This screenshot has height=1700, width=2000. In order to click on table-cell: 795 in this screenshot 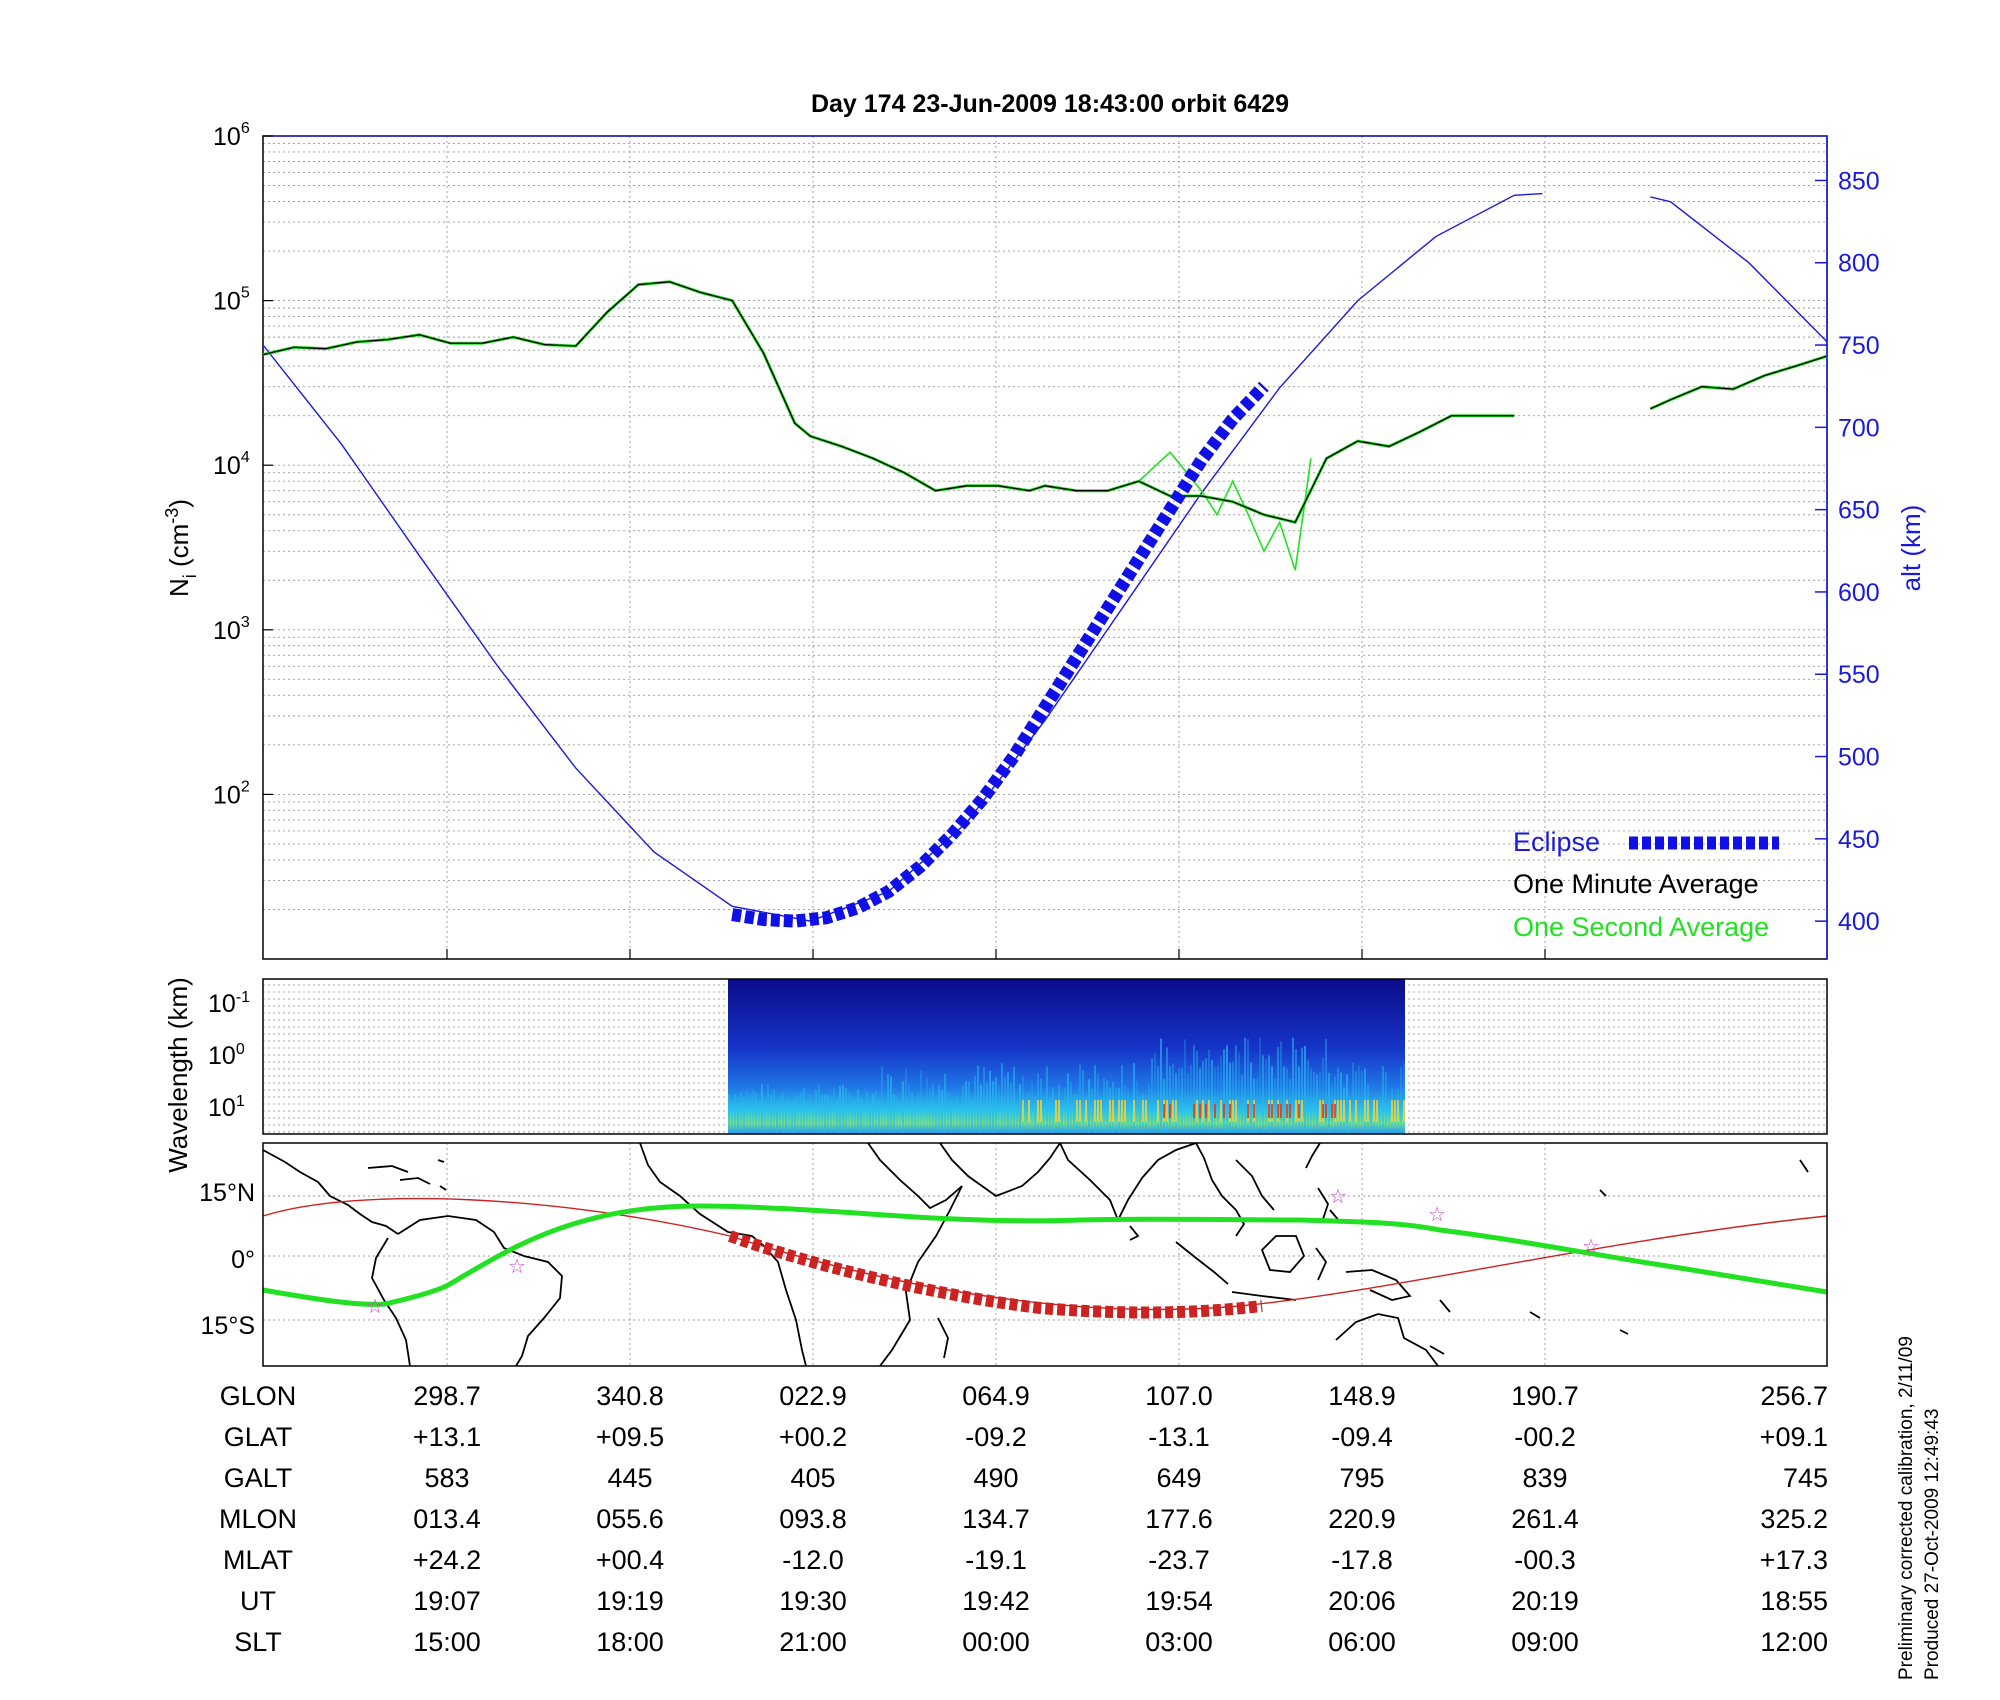, I will do `click(1361, 1478)`.